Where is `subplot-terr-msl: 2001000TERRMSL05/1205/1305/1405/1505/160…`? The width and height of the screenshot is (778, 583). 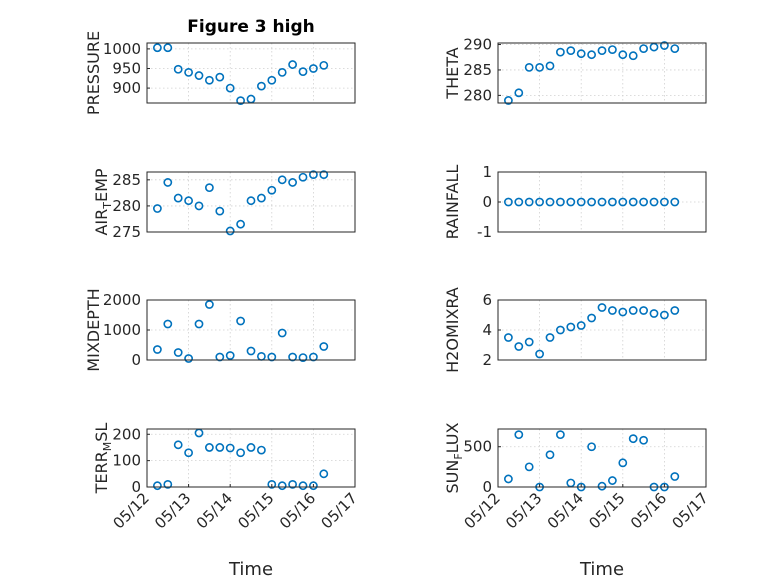 subplot-terr-msl: 2001000TERRMSL05/1205/1305/1405/1505/160… is located at coordinates (226, 501).